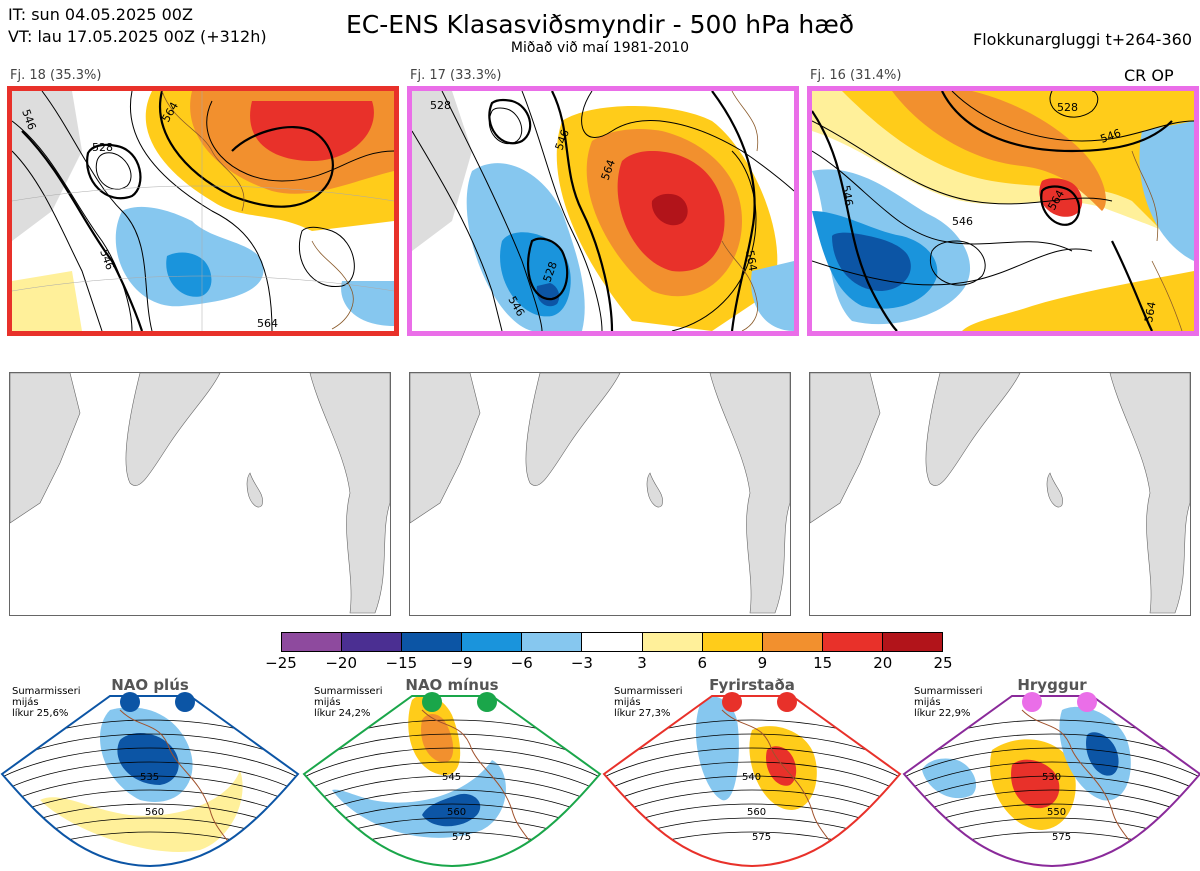 The height and width of the screenshot is (871, 1200). What do you see at coordinates (581, 663) in the screenshot?
I see `colorbar-tick-label: −3` at bounding box center [581, 663].